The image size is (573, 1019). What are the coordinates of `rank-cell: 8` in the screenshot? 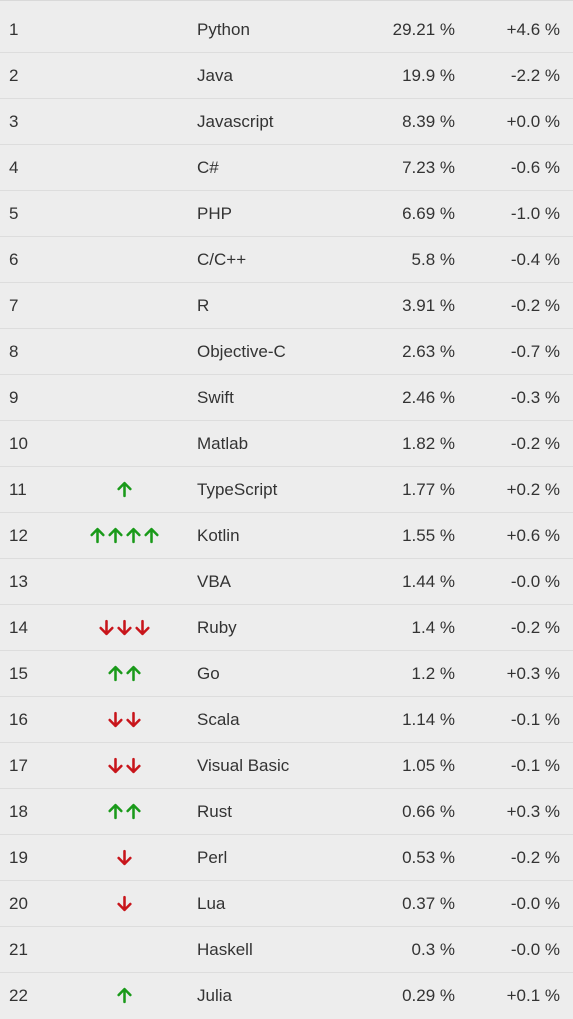 It's located at (14, 351).